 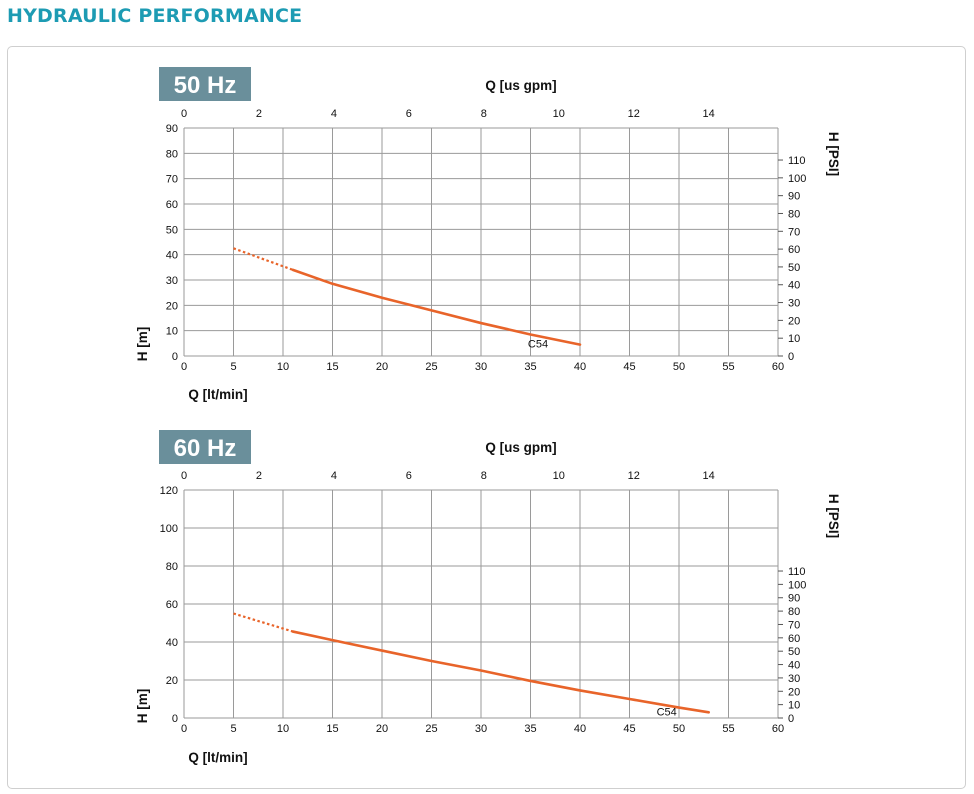 I want to click on frequency-badge-label: 60 Hz, so click(x=205, y=448).